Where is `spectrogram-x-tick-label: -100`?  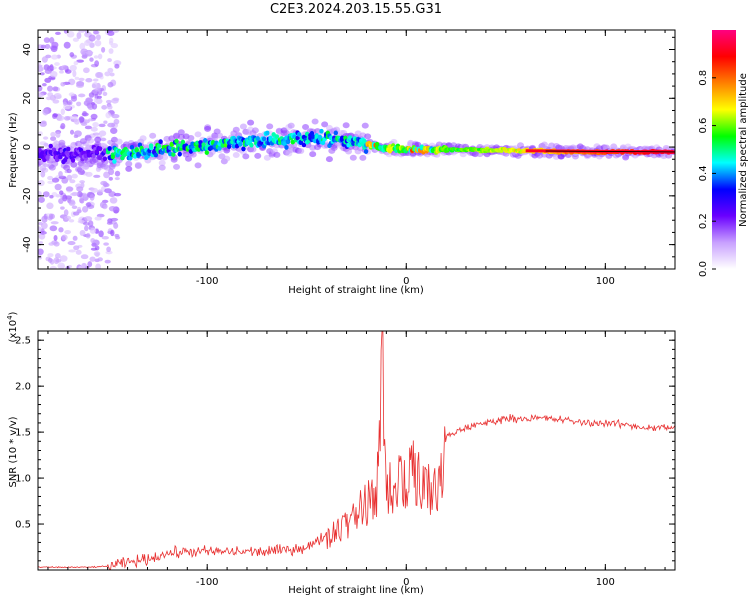 spectrogram-x-tick-label: -100 is located at coordinates (207, 281).